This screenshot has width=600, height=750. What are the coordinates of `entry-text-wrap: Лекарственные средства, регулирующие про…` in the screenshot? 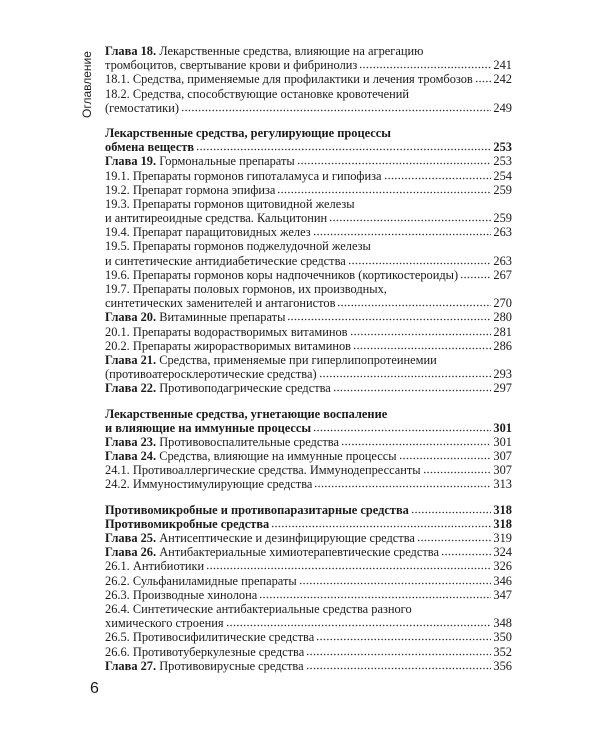 It's located at (248, 133).